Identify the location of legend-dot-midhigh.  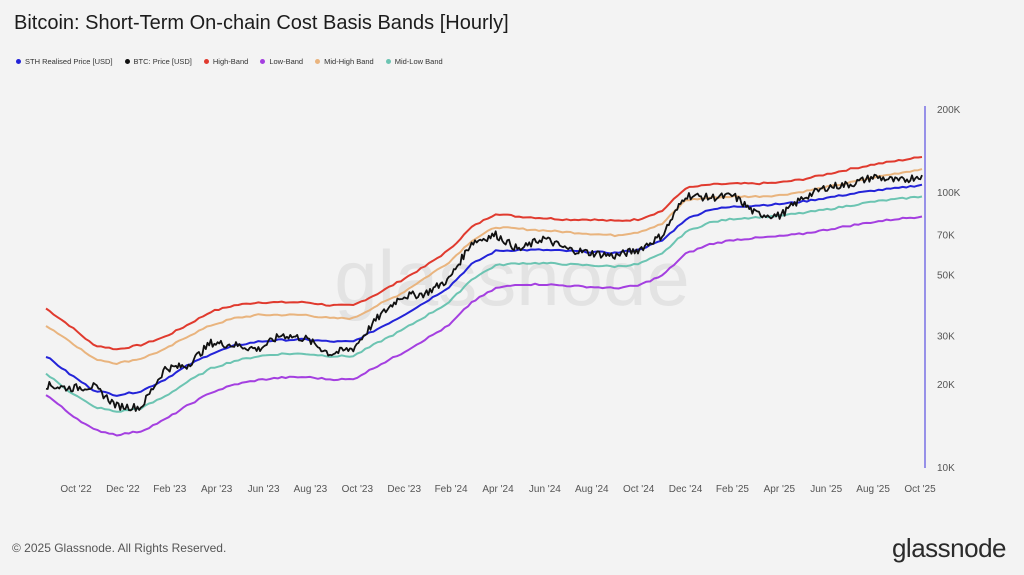
(318, 61).